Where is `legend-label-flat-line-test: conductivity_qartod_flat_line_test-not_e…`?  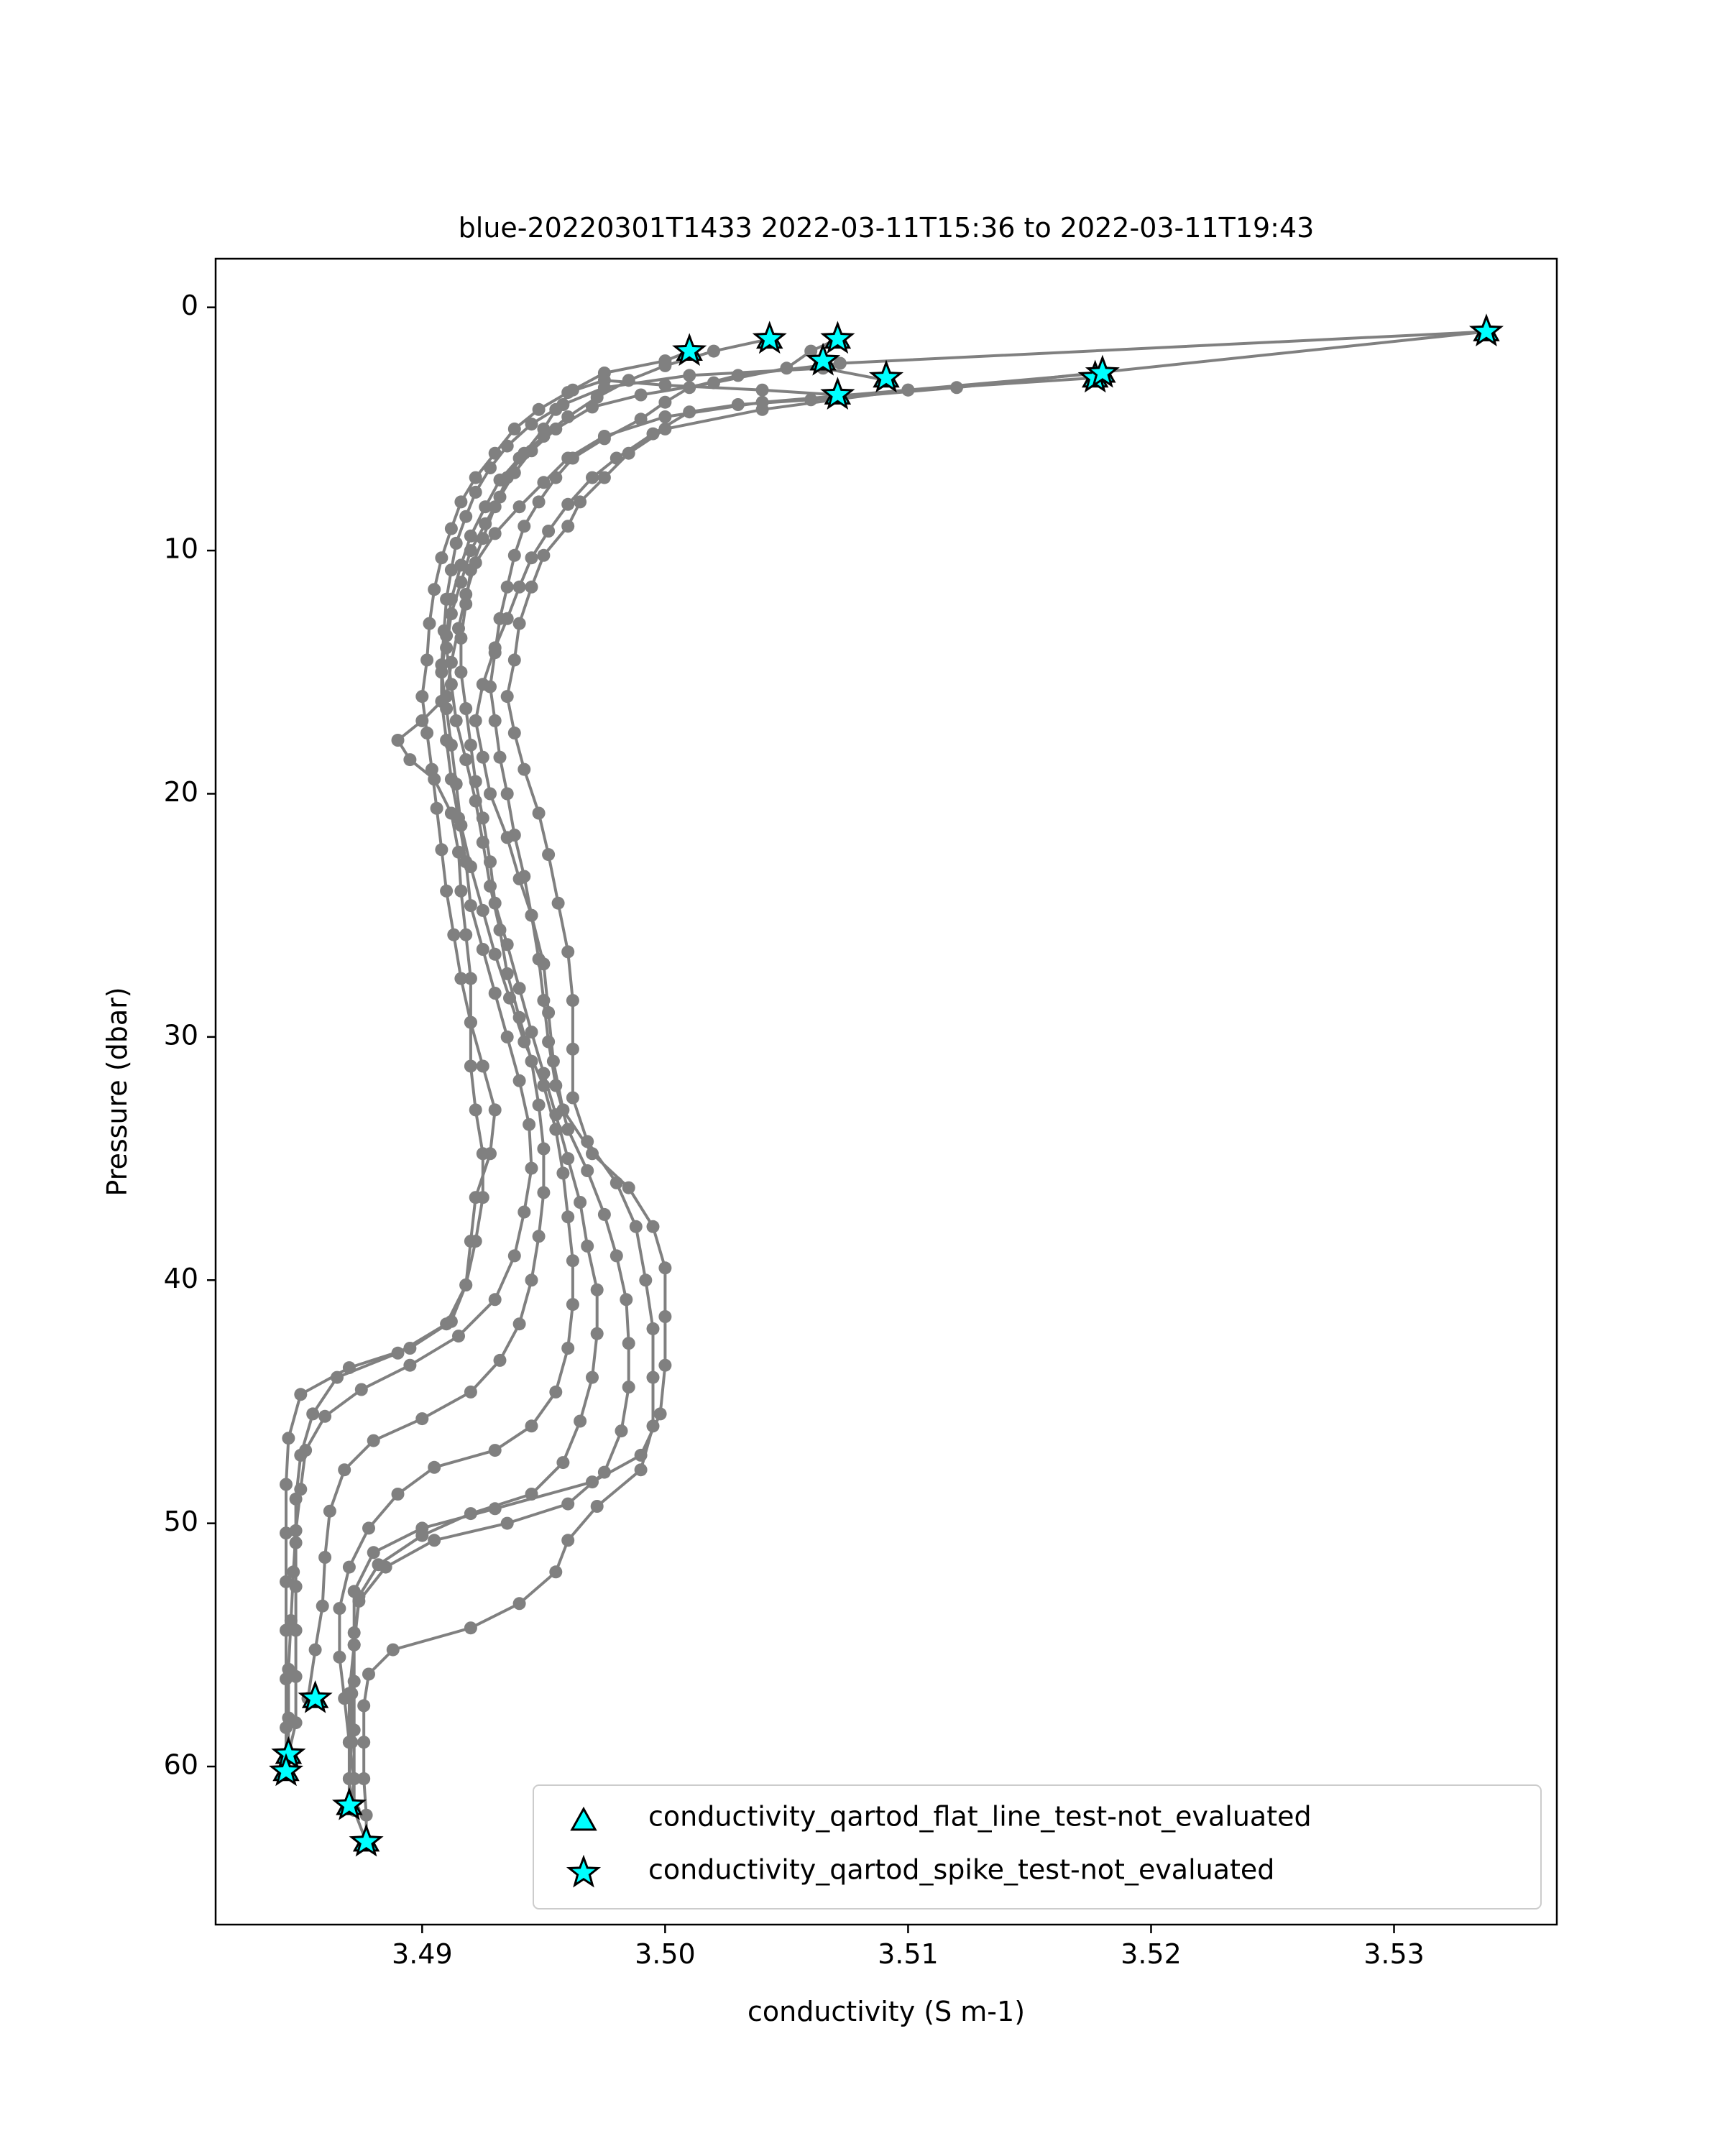
legend-label-flat-line-test: conductivity_qartod_flat_line_test-not_e… is located at coordinates (980, 1817).